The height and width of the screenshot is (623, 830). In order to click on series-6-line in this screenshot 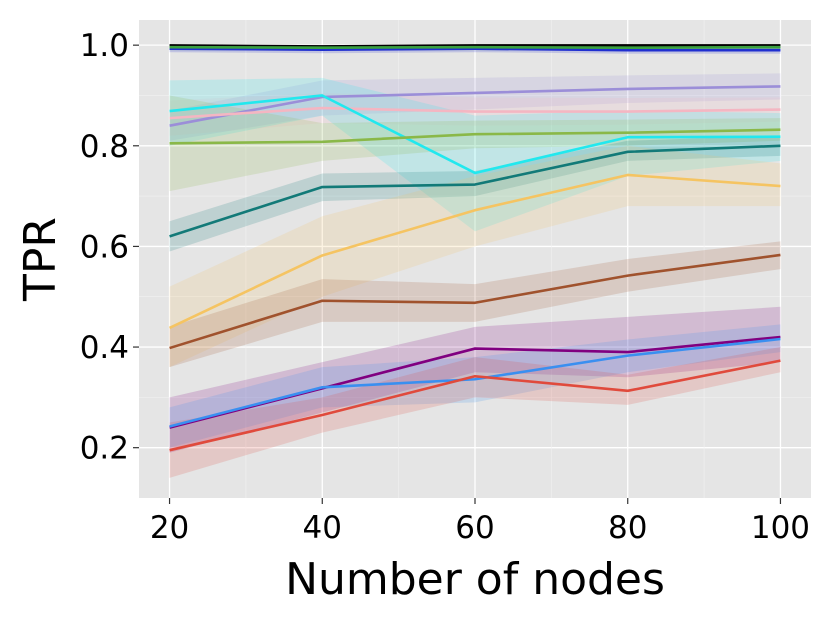, I will do `click(475, 136)`.